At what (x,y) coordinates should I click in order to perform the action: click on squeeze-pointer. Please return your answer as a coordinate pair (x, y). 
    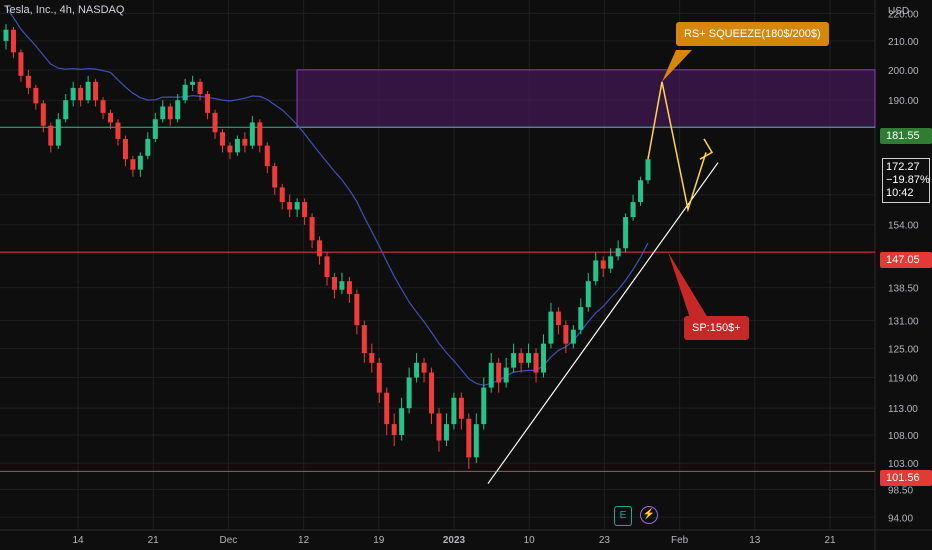
    Looking at the image, I should click on (677, 66).